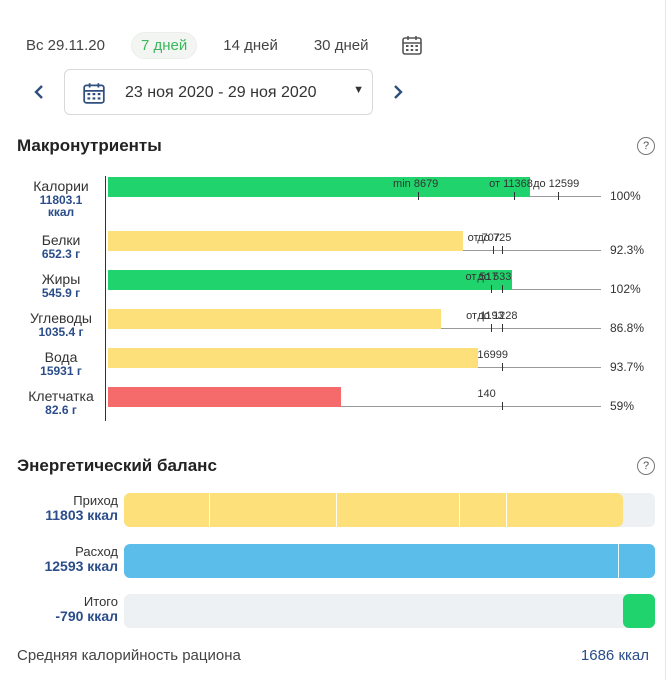 The height and width of the screenshot is (680, 671). What do you see at coordinates (117, 465) in the screenshot?
I see `energy-title: Энергетический баланс` at bounding box center [117, 465].